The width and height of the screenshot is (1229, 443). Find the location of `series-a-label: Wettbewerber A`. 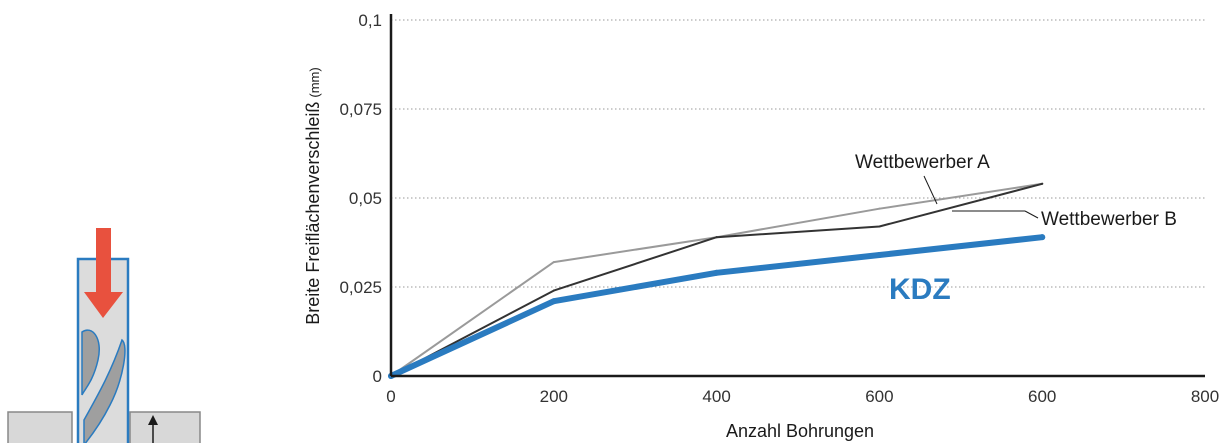

series-a-label: Wettbewerber A is located at coordinates (922, 162).